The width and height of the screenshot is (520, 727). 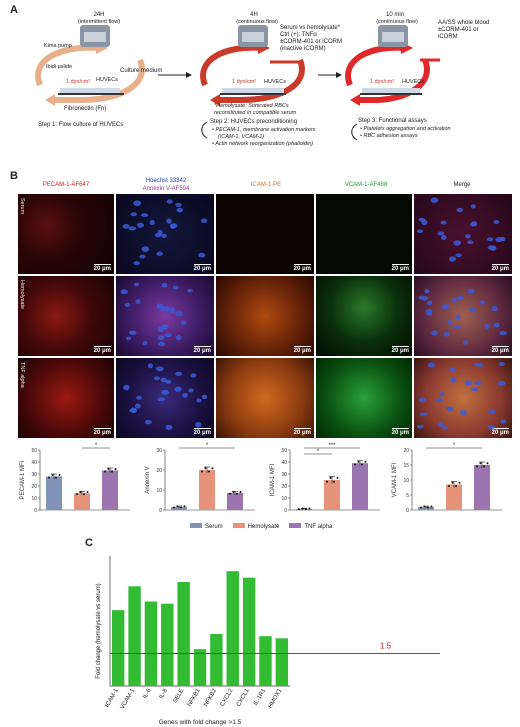 I want to click on y-tick-label: 40, so click(x=34, y=463).